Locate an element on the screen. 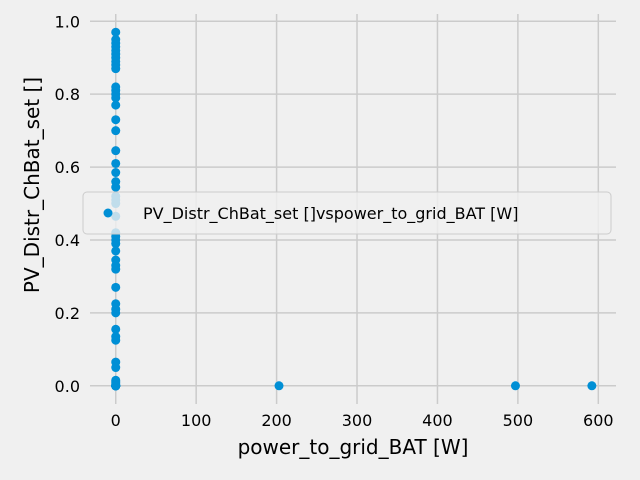 The width and height of the screenshot is (640, 480). x-tick-label: 600 is located at coordinates (598, 420).